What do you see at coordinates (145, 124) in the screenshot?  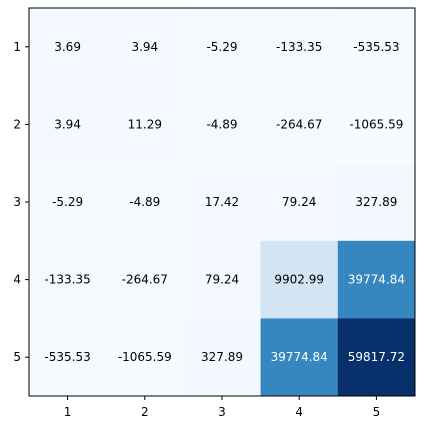 I see `cell-label-r2-c2: 11.29` at bounding box center [145, 124].